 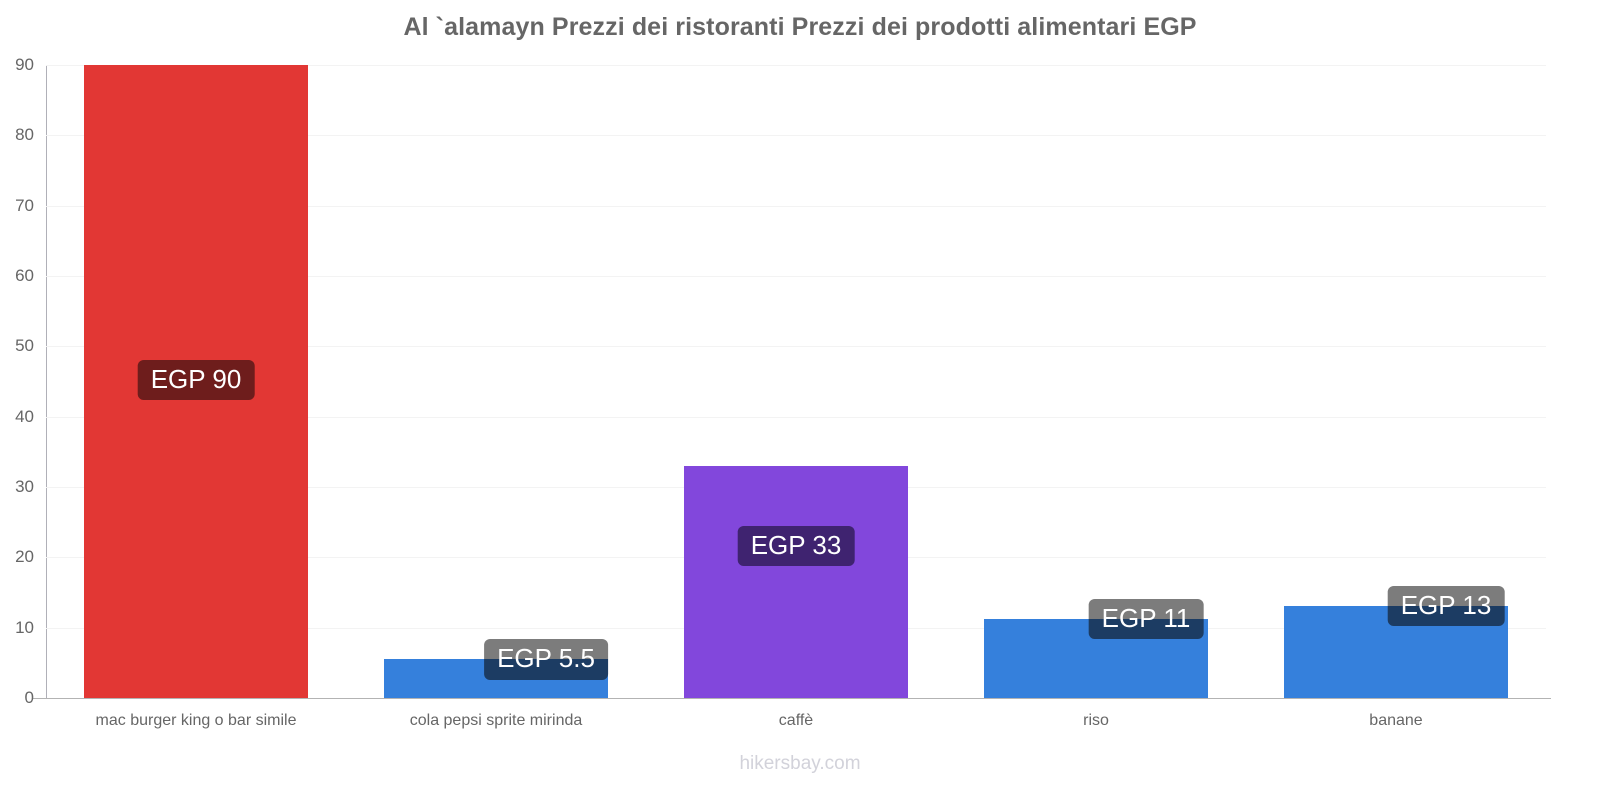 What do you see at coordinates (796, 546) in the screenshot?
I see `bar-value-label: EGP 33` at bounding box center [796, 546].